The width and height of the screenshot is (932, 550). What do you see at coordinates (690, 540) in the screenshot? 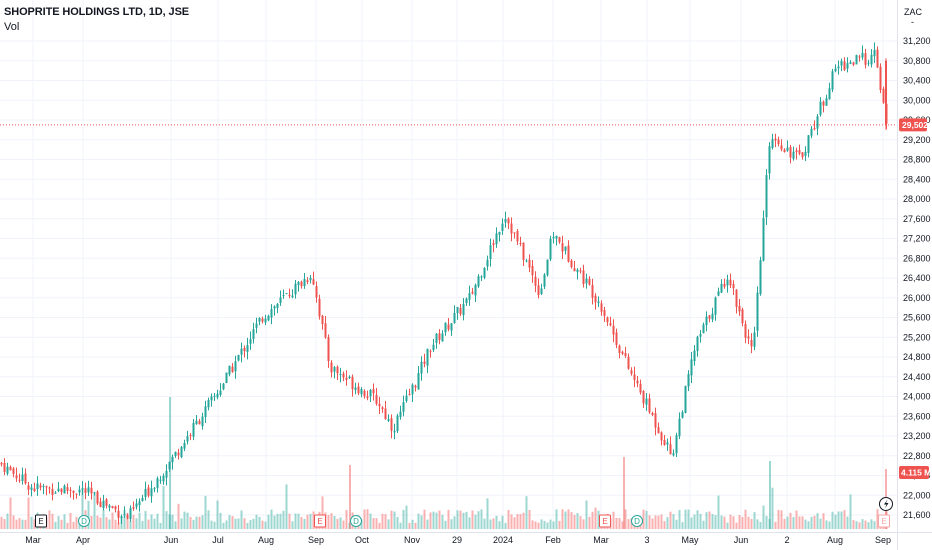
I see `time-tick-label: May` at bounding box center [690, 540].